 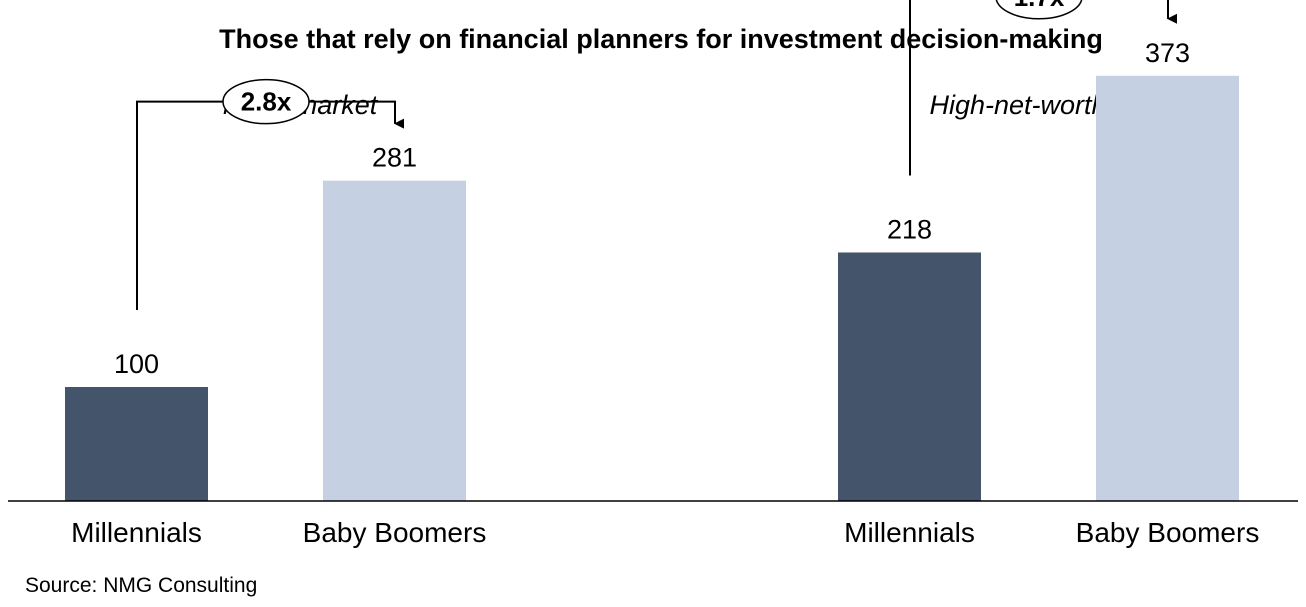 What do you see at coordinates (909, 376) in the screenshot?
I see `bar-high-net-worth-millennials` at bounding box center [909, 376].